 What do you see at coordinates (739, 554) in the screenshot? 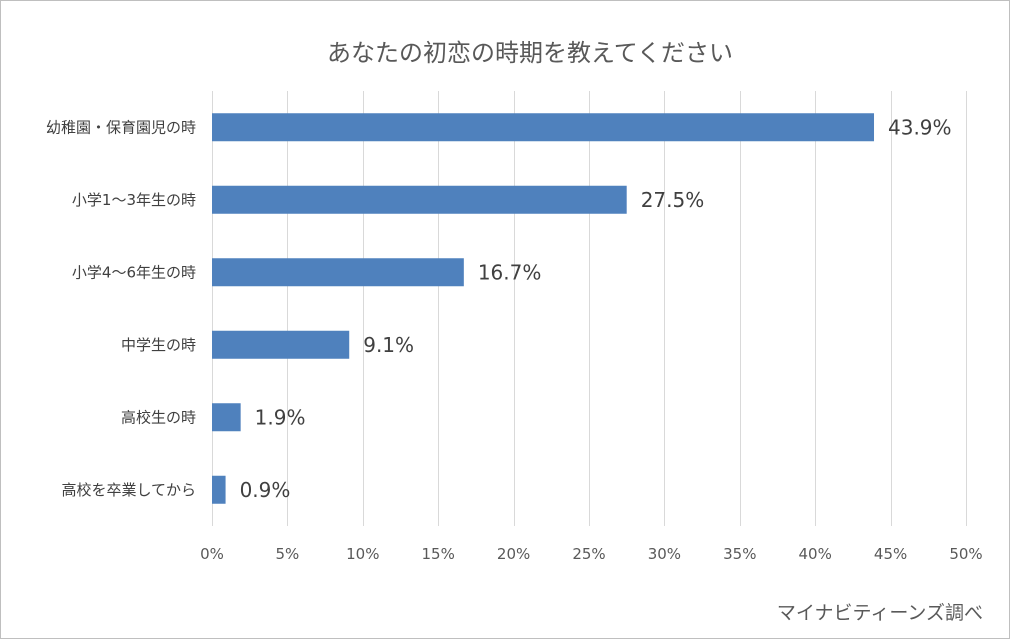
I see `x-tick-label: 35%` at bounding box center [739, 554].